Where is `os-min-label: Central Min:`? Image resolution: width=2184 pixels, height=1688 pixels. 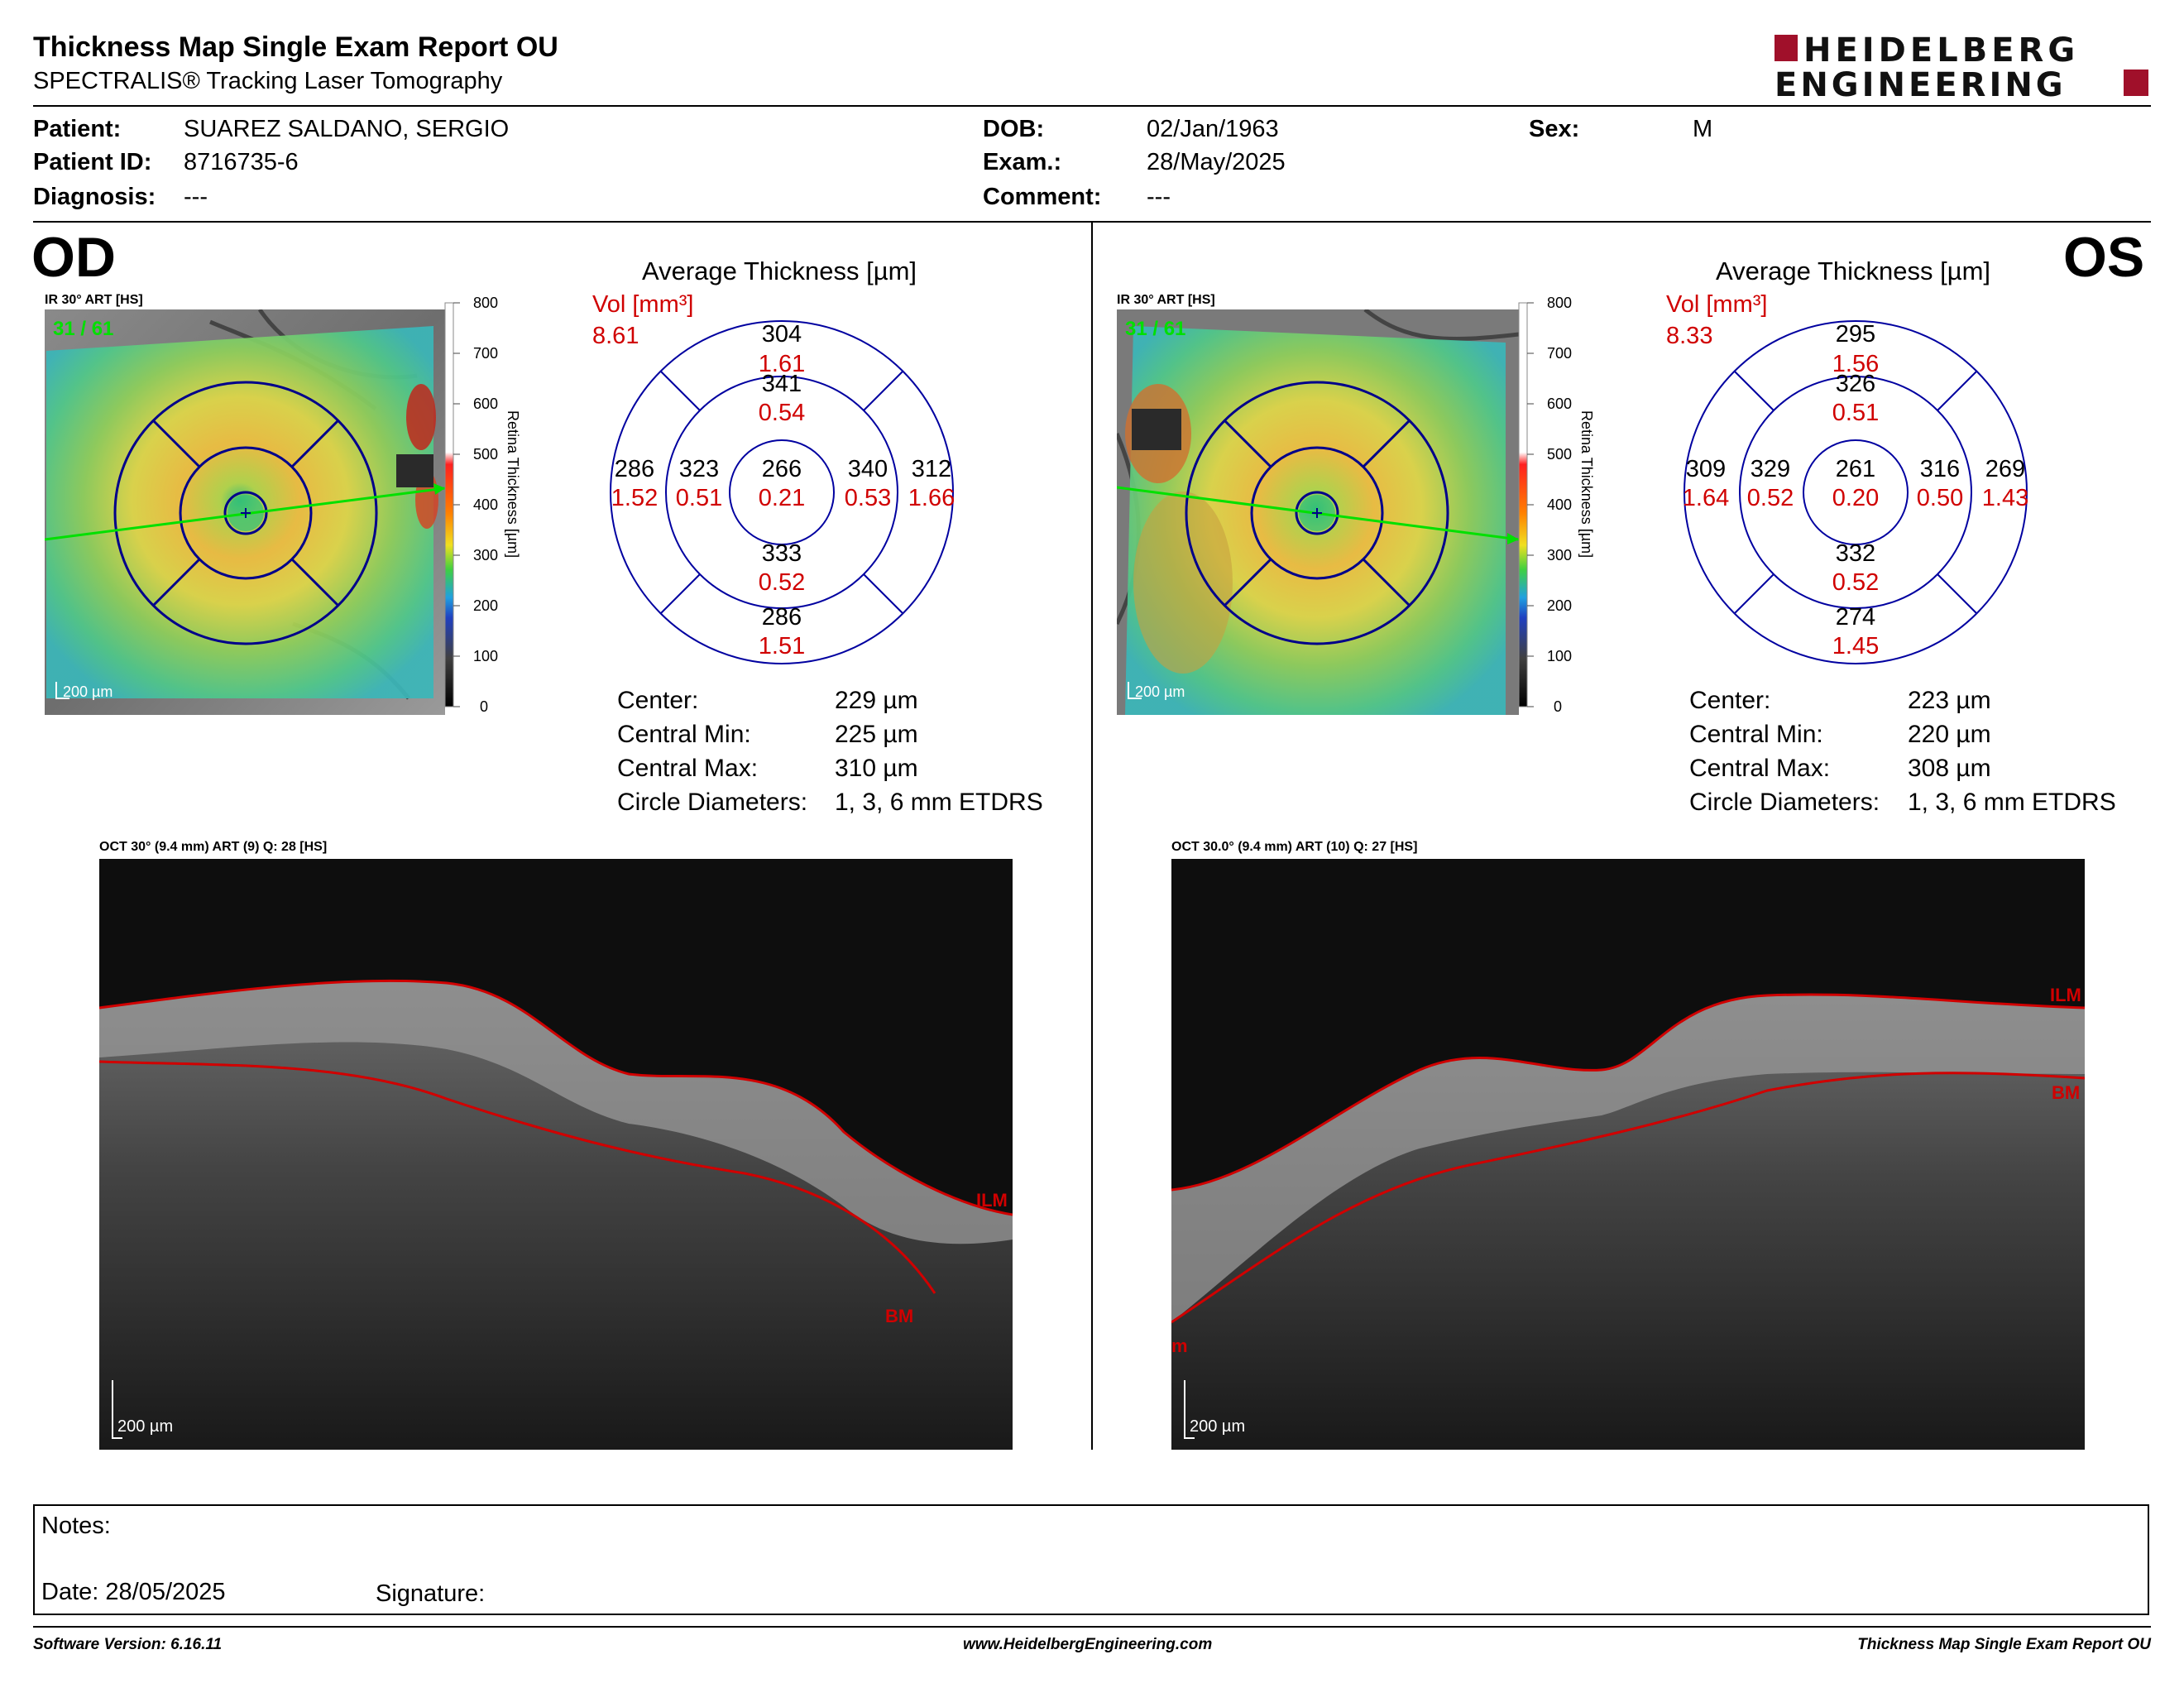 os-min-label: Central Min: is located at coordinates (1756, 734).